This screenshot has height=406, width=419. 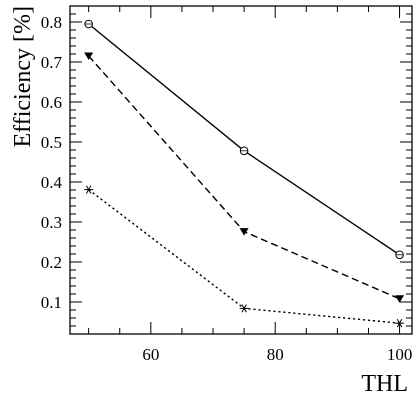 What do you see at coordinates (400, 354) in the screenshot?
I see `x-tick-label: 100` at bounding box center [400, 354].